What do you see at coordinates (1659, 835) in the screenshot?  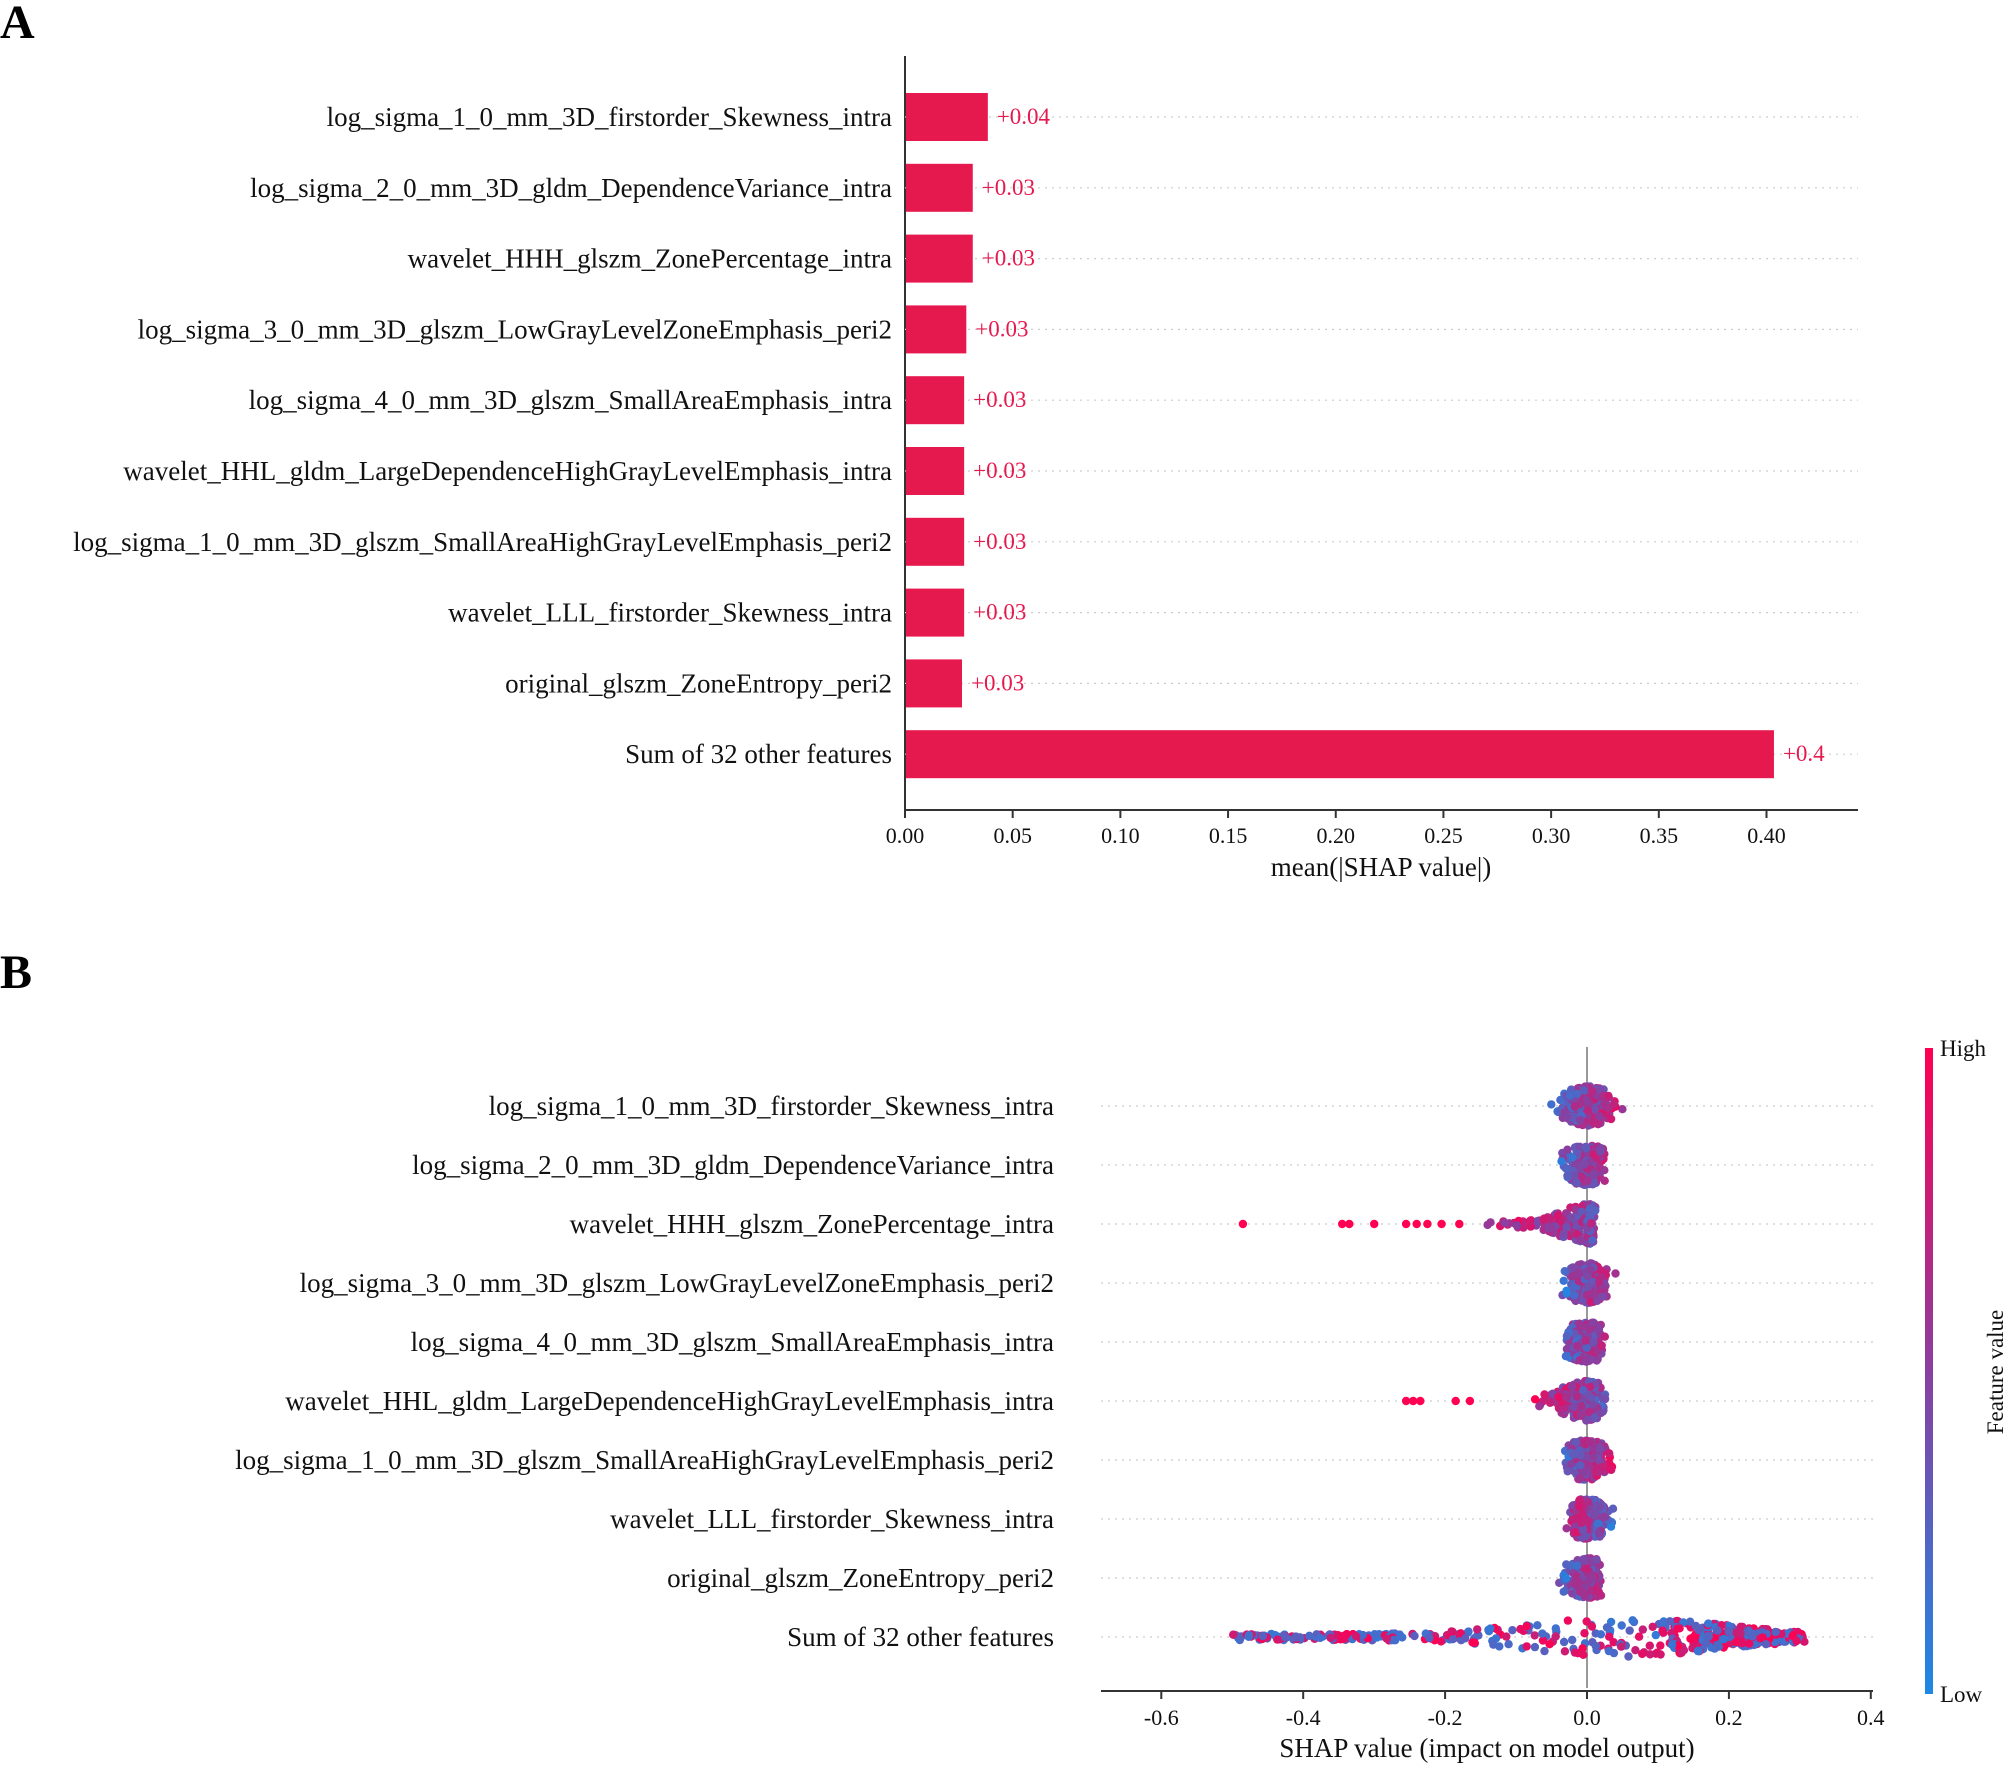 I see `panel-a-x-tick-label: 0.35` at bounding box center [1659, 835].